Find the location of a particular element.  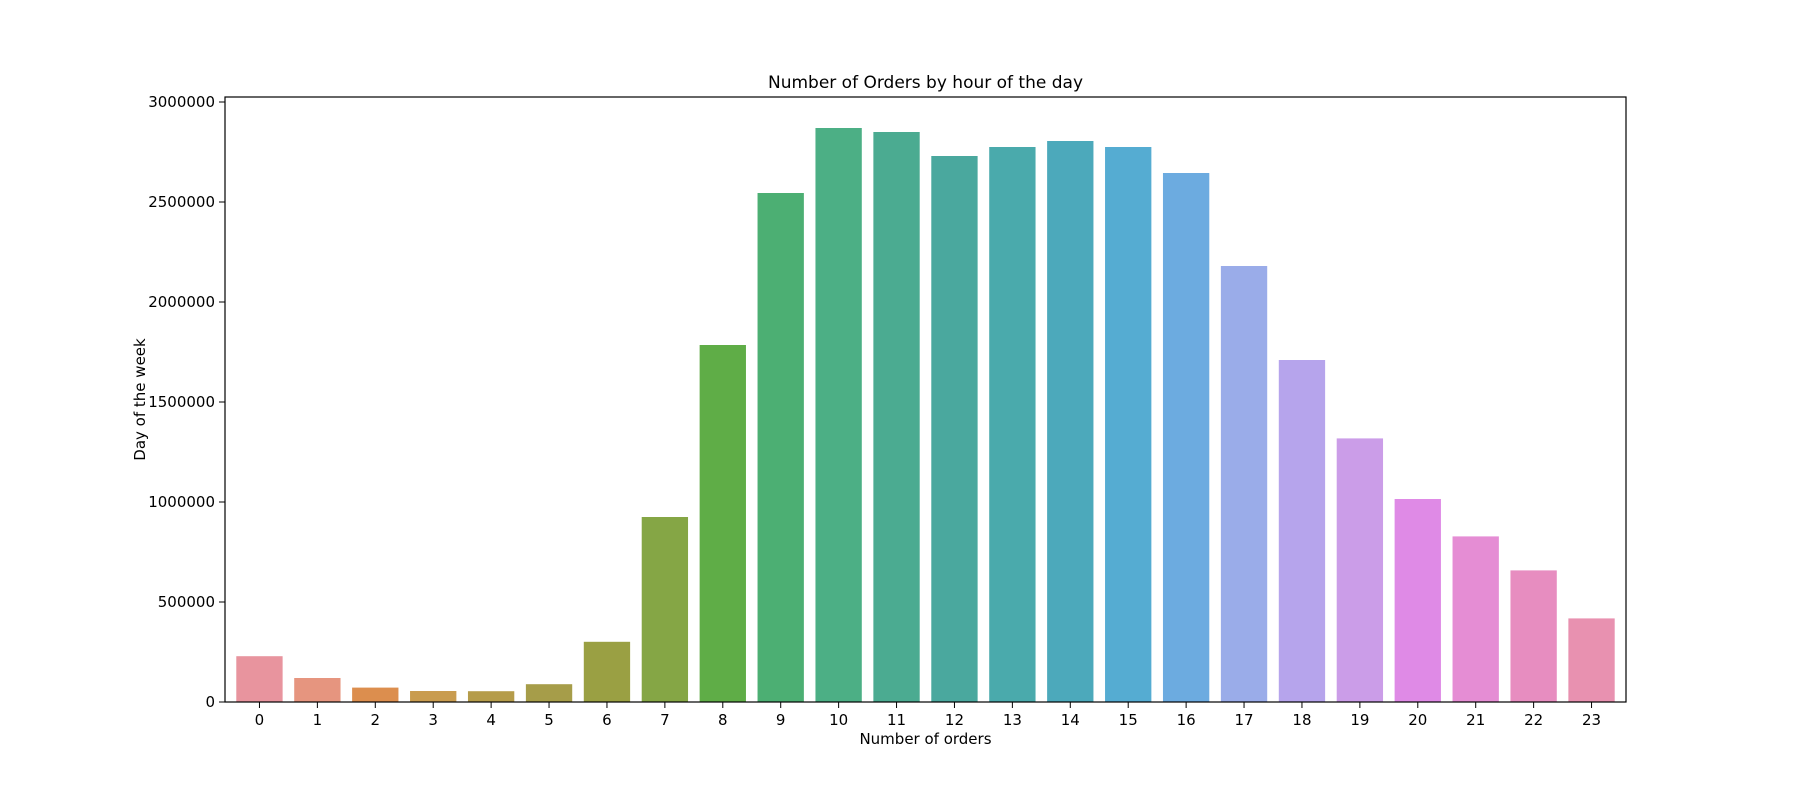

x-tick-label: 23 is located at coordinates (1591, 720).